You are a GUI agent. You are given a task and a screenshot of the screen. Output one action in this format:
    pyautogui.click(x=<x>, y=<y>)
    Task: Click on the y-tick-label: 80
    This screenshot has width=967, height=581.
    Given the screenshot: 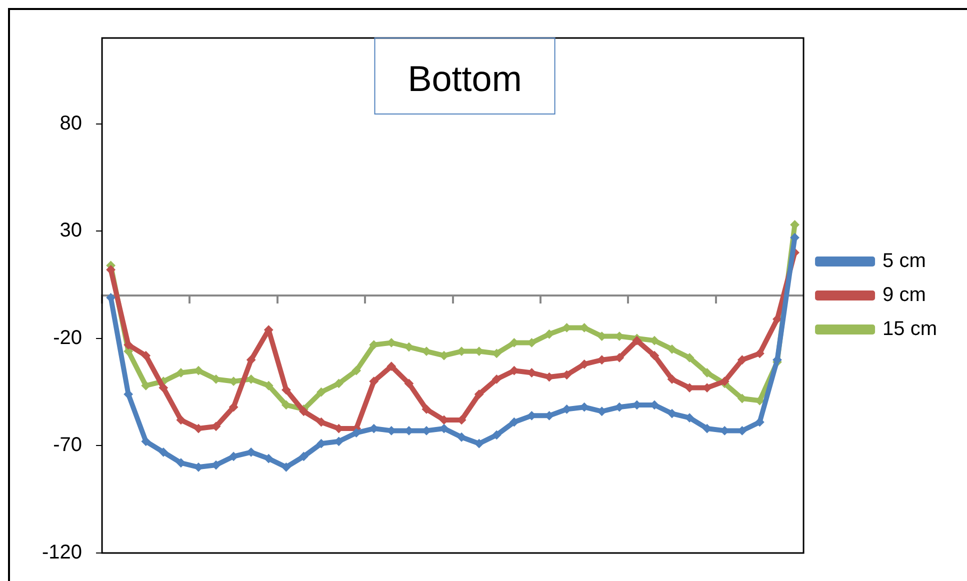 What is the action you would take?
    pyautogui.click(x=71, y=123)
    